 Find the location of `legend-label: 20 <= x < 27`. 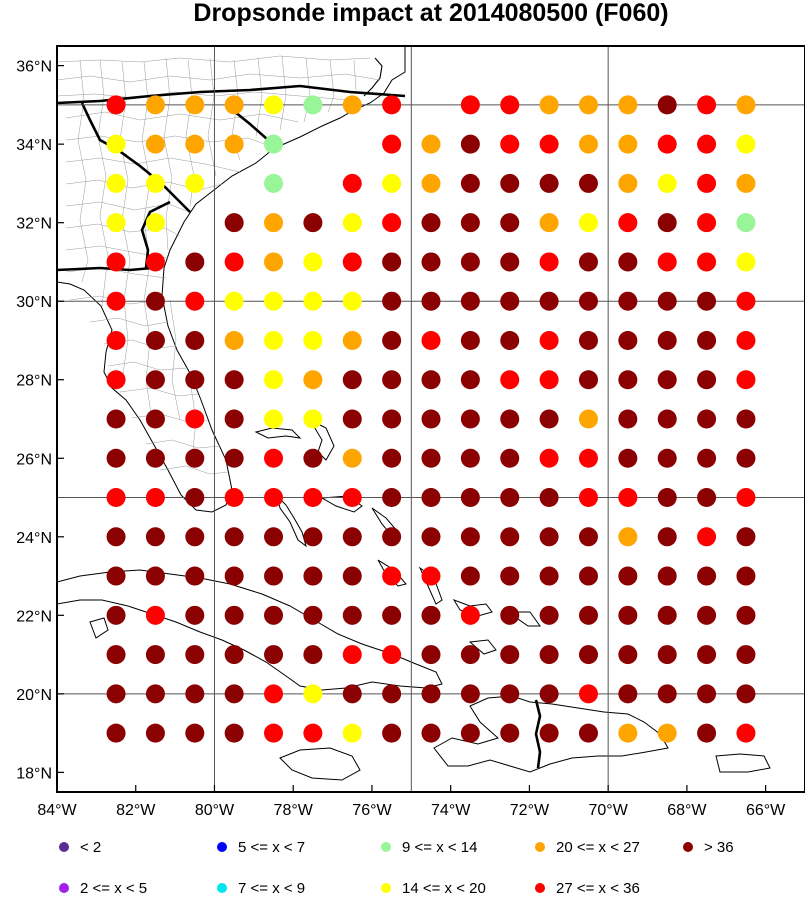

legend-label: 20 <= x < 27 is located at coordinates (598, 847).